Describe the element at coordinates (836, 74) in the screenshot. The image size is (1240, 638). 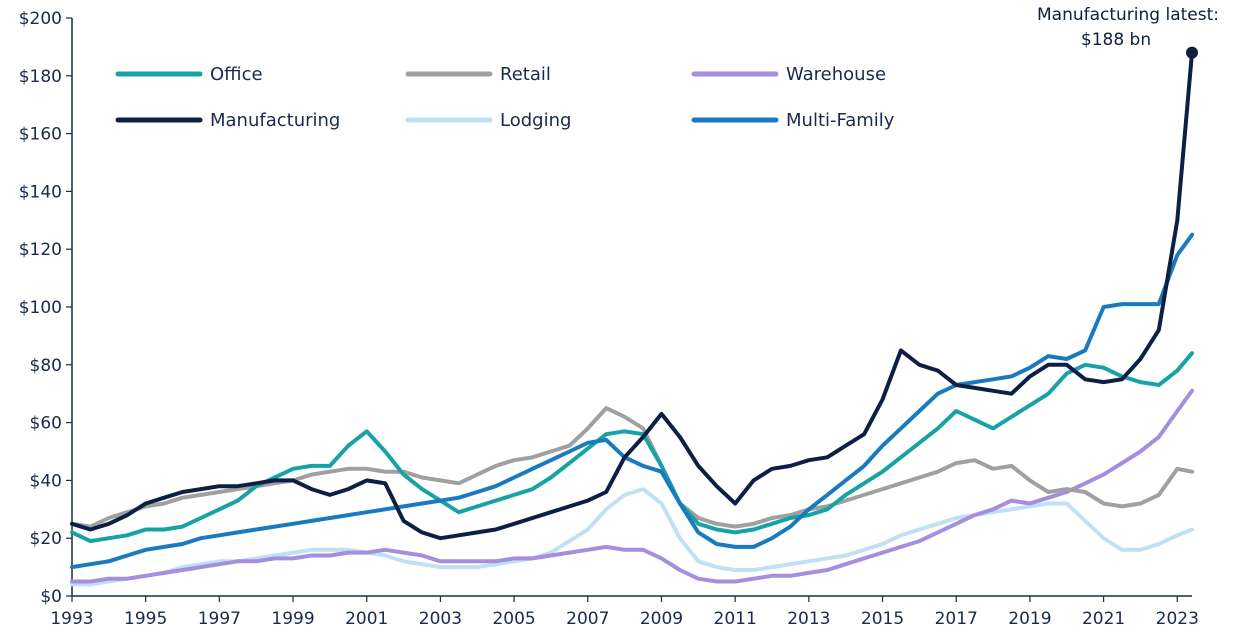
I see `legend-label-warehouse: Warehouse` at that location.